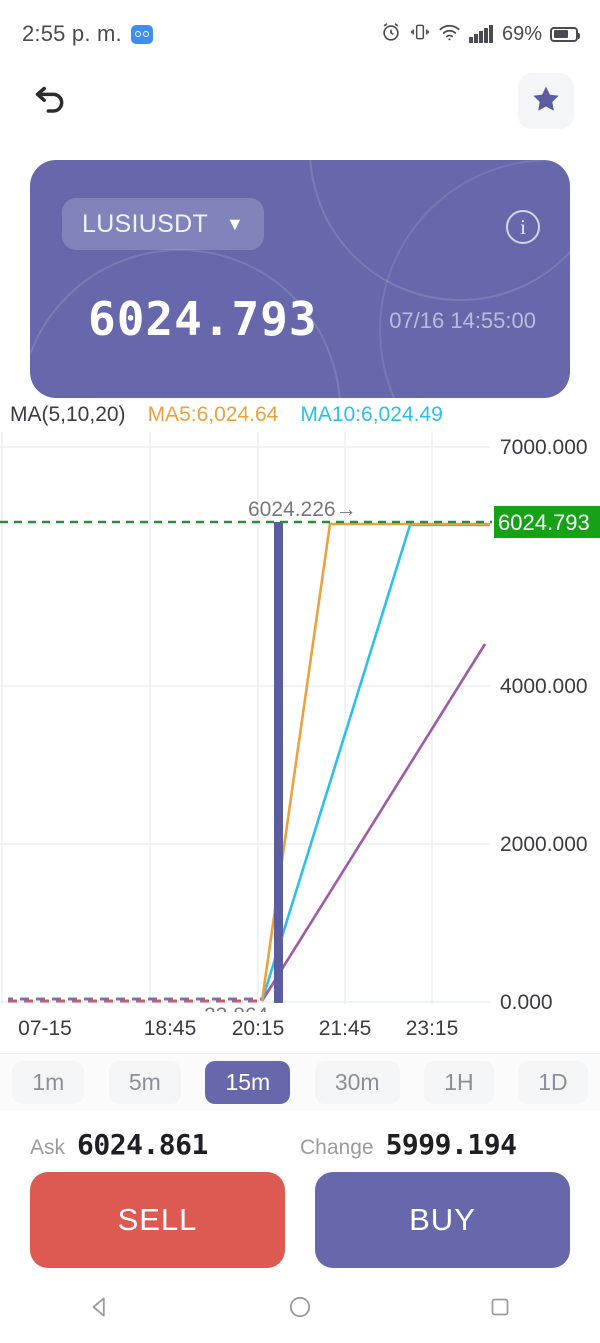 This screenshot has width=600, height=1343. Describe the element at coordinates (300, 101) in the screenshot. I see `top-nav-bar` at that location.